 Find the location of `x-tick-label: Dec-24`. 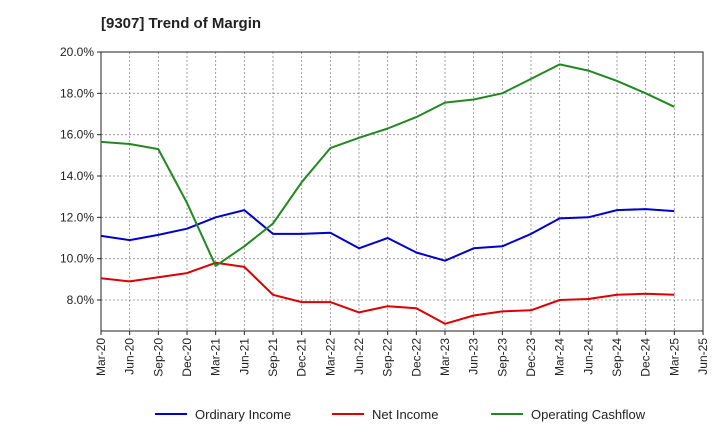

x-tick-label: Dec-24 is located at coordinates (646, 357).